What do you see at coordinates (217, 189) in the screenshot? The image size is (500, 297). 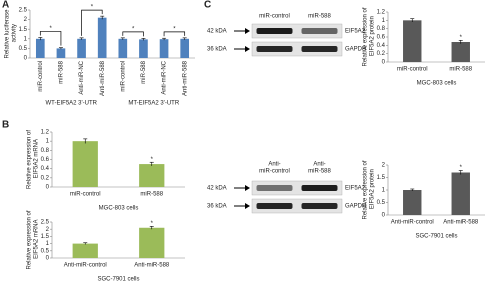 I see `marker-label: 42 kDA` at bounding box center [217, 189].